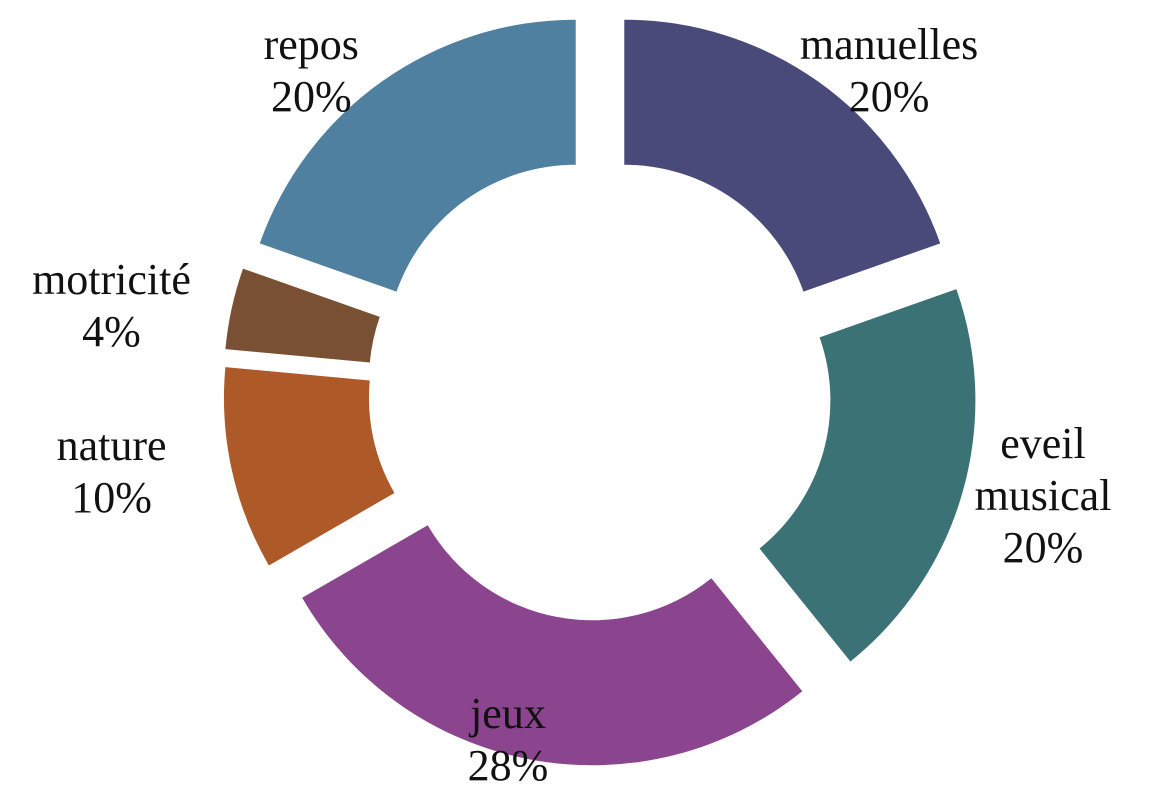 Image resolution: width=1162 pixels, height=796 pixels. I want to click on slice-label: motricité 4%, so click(111, 306).